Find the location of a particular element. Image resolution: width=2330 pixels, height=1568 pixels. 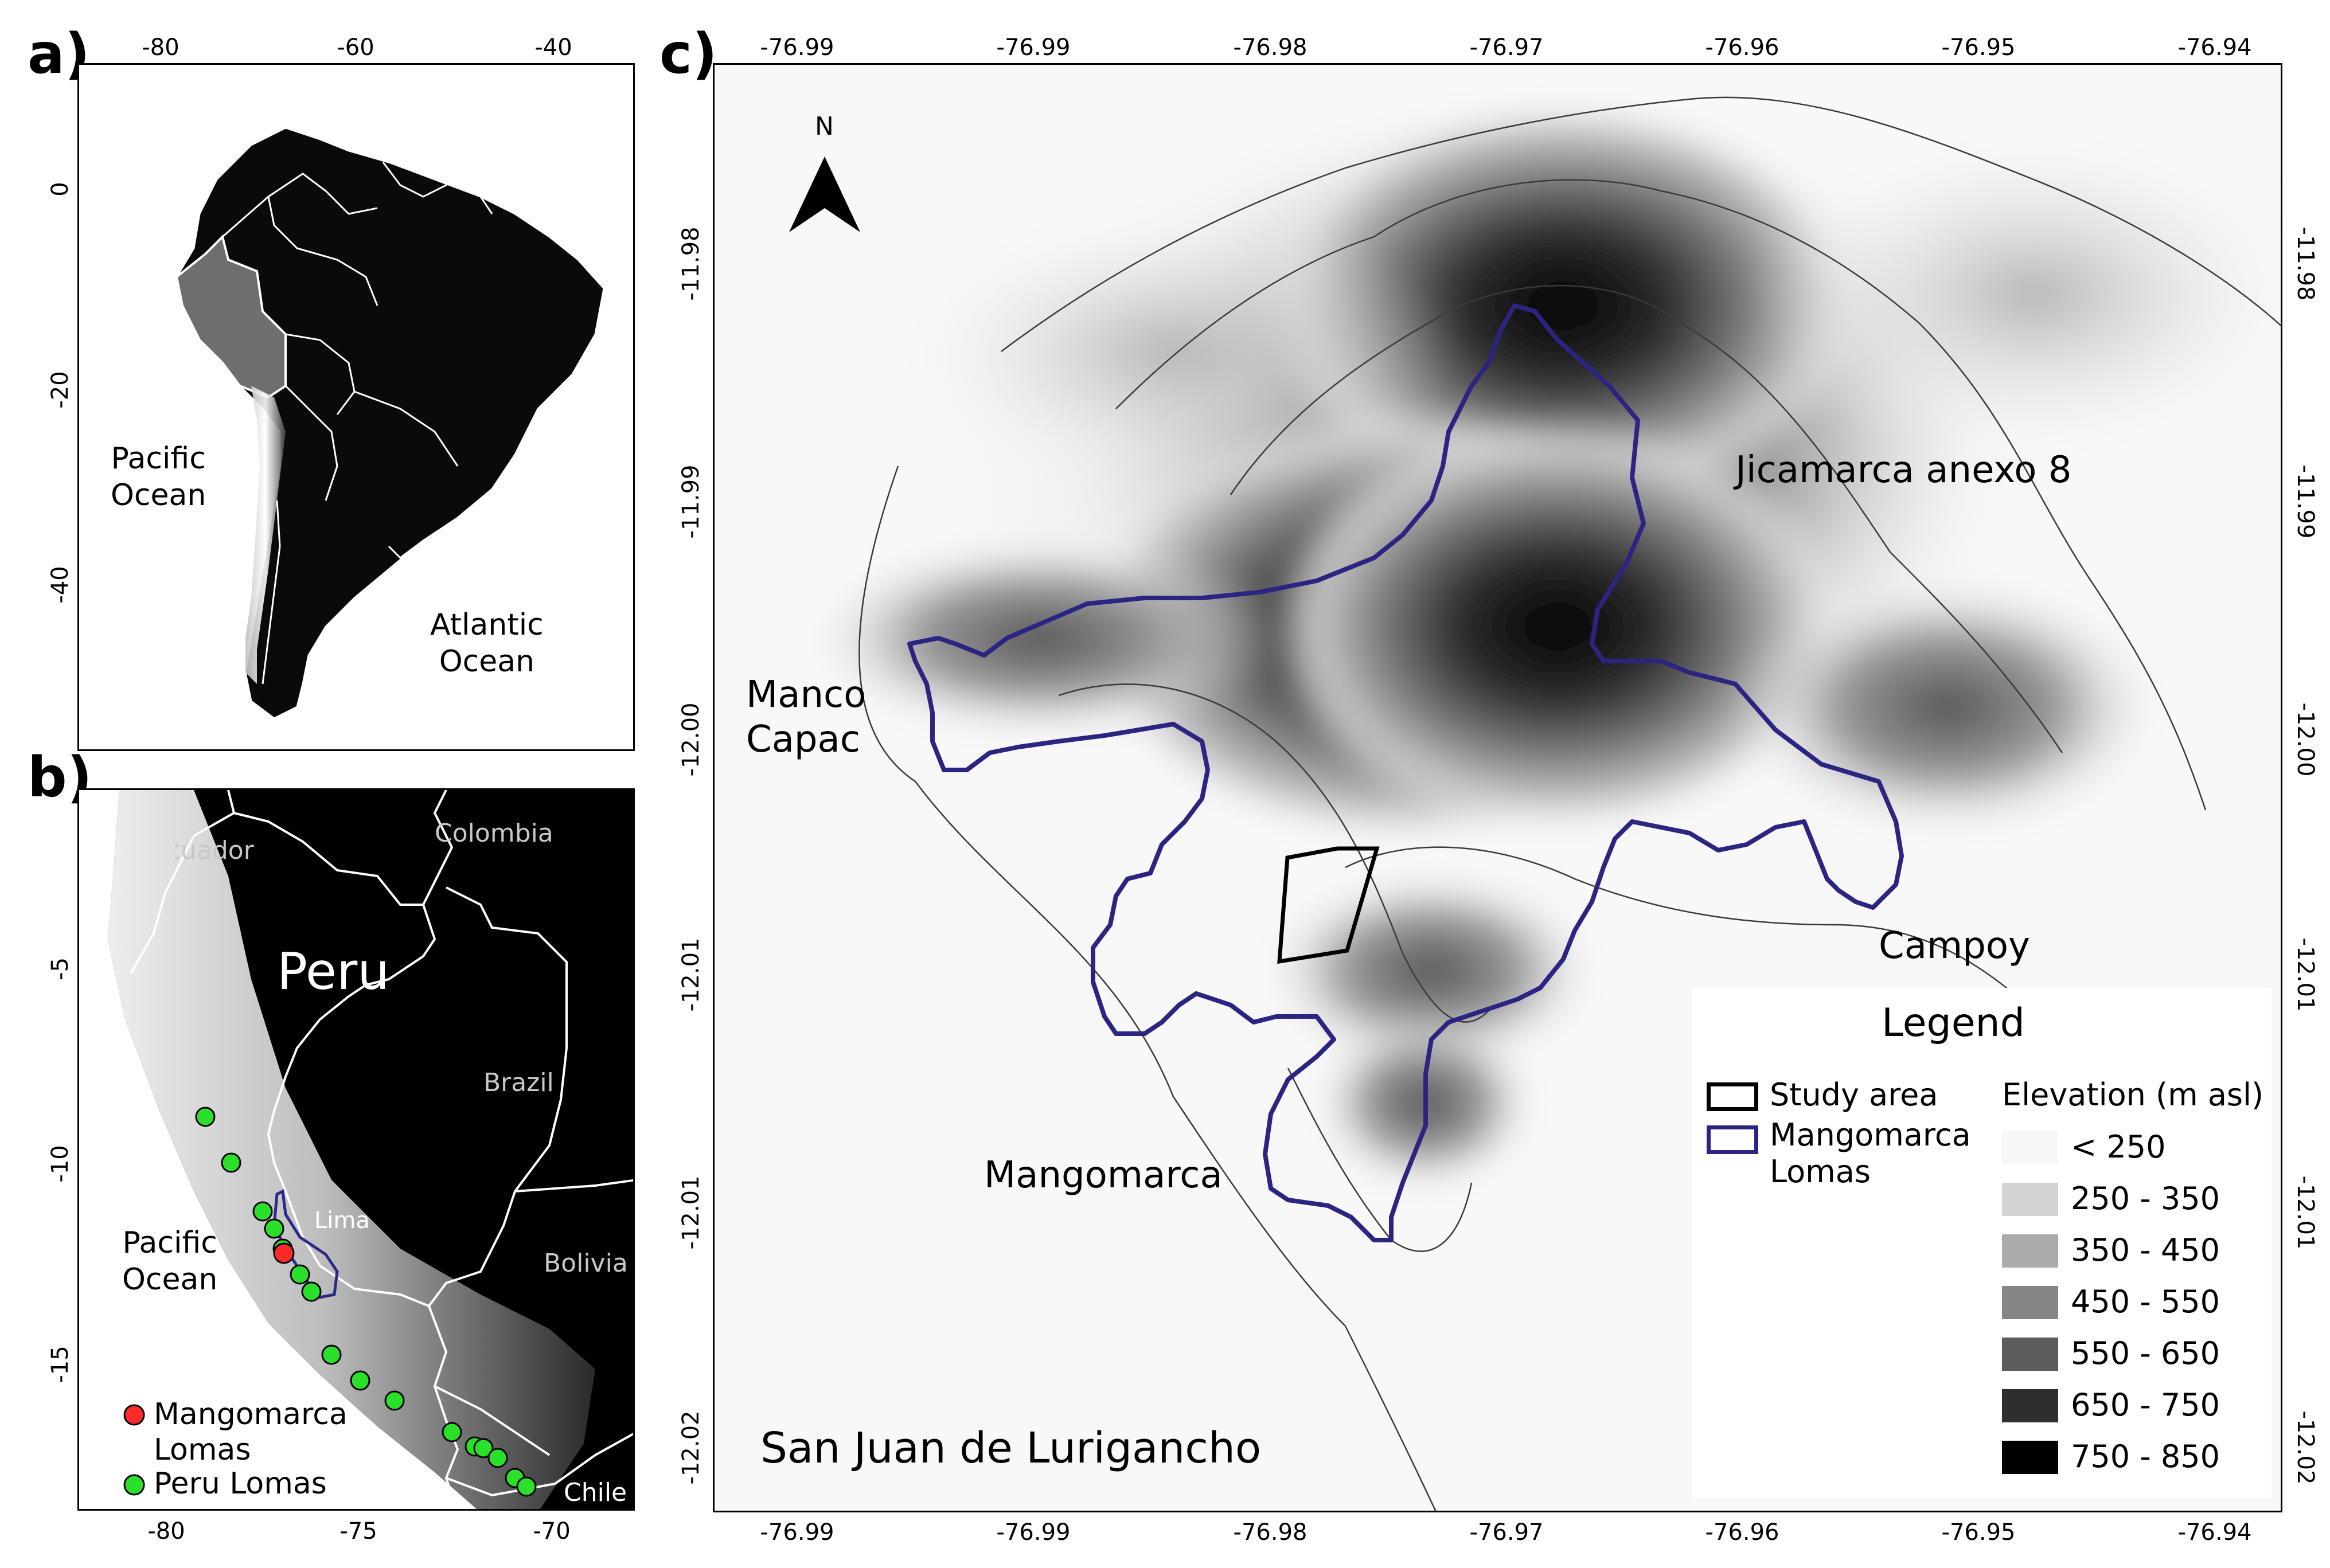

peru-map is located at coordinates (356, 1149).